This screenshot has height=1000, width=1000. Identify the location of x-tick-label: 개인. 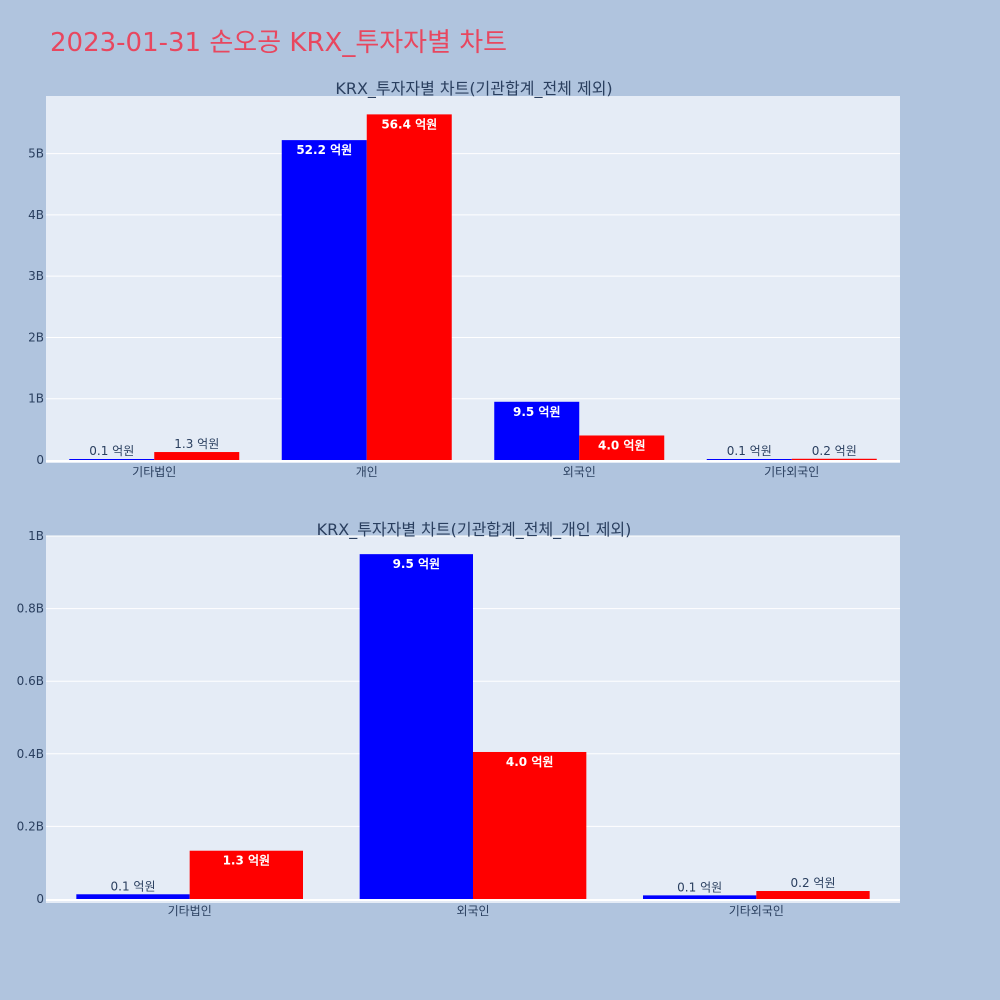
(367, 472).